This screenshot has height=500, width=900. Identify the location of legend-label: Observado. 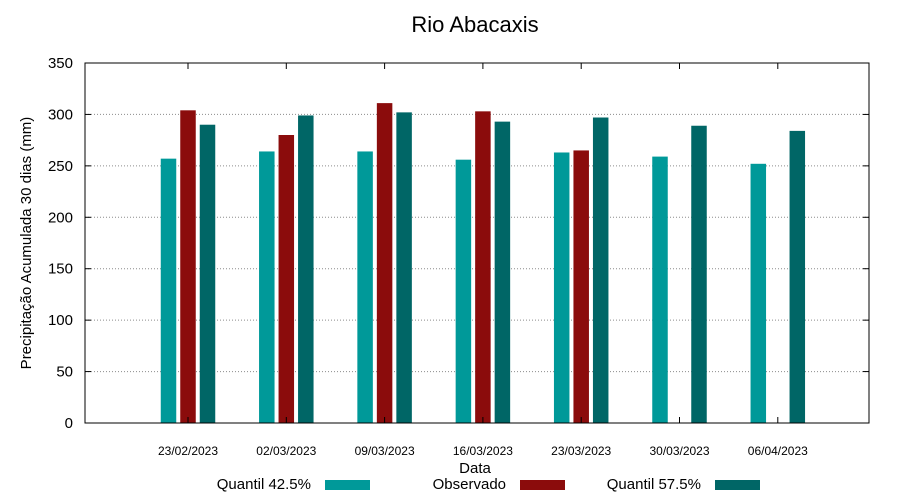
(469, 484).